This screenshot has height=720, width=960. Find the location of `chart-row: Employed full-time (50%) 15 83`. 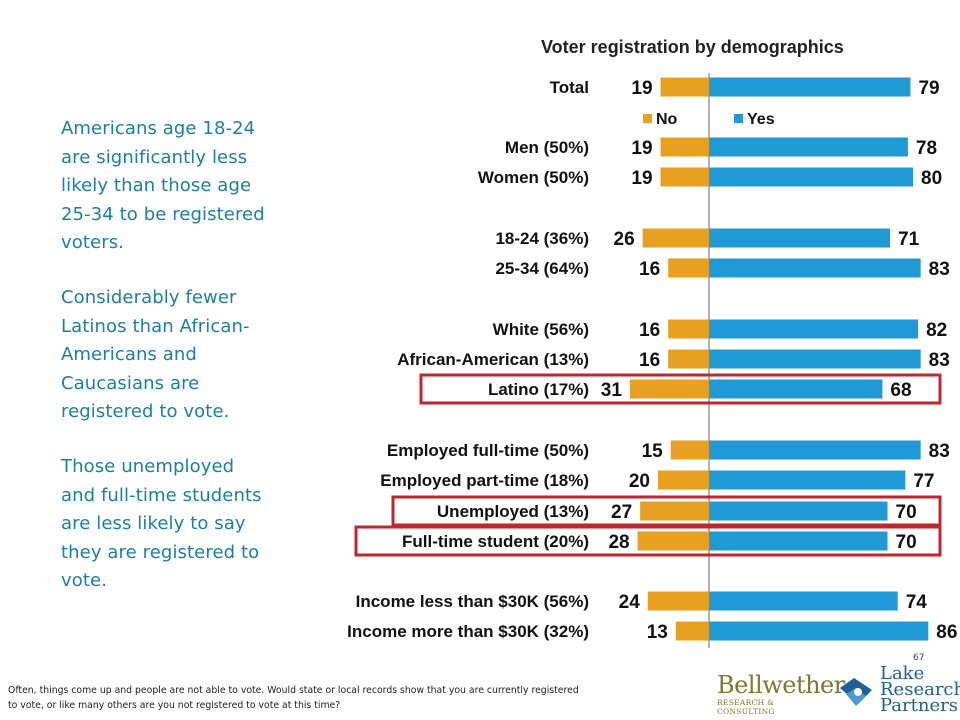

chart-row: Employed full-time (50%) 15 83 is located at coordinates (668, 451).